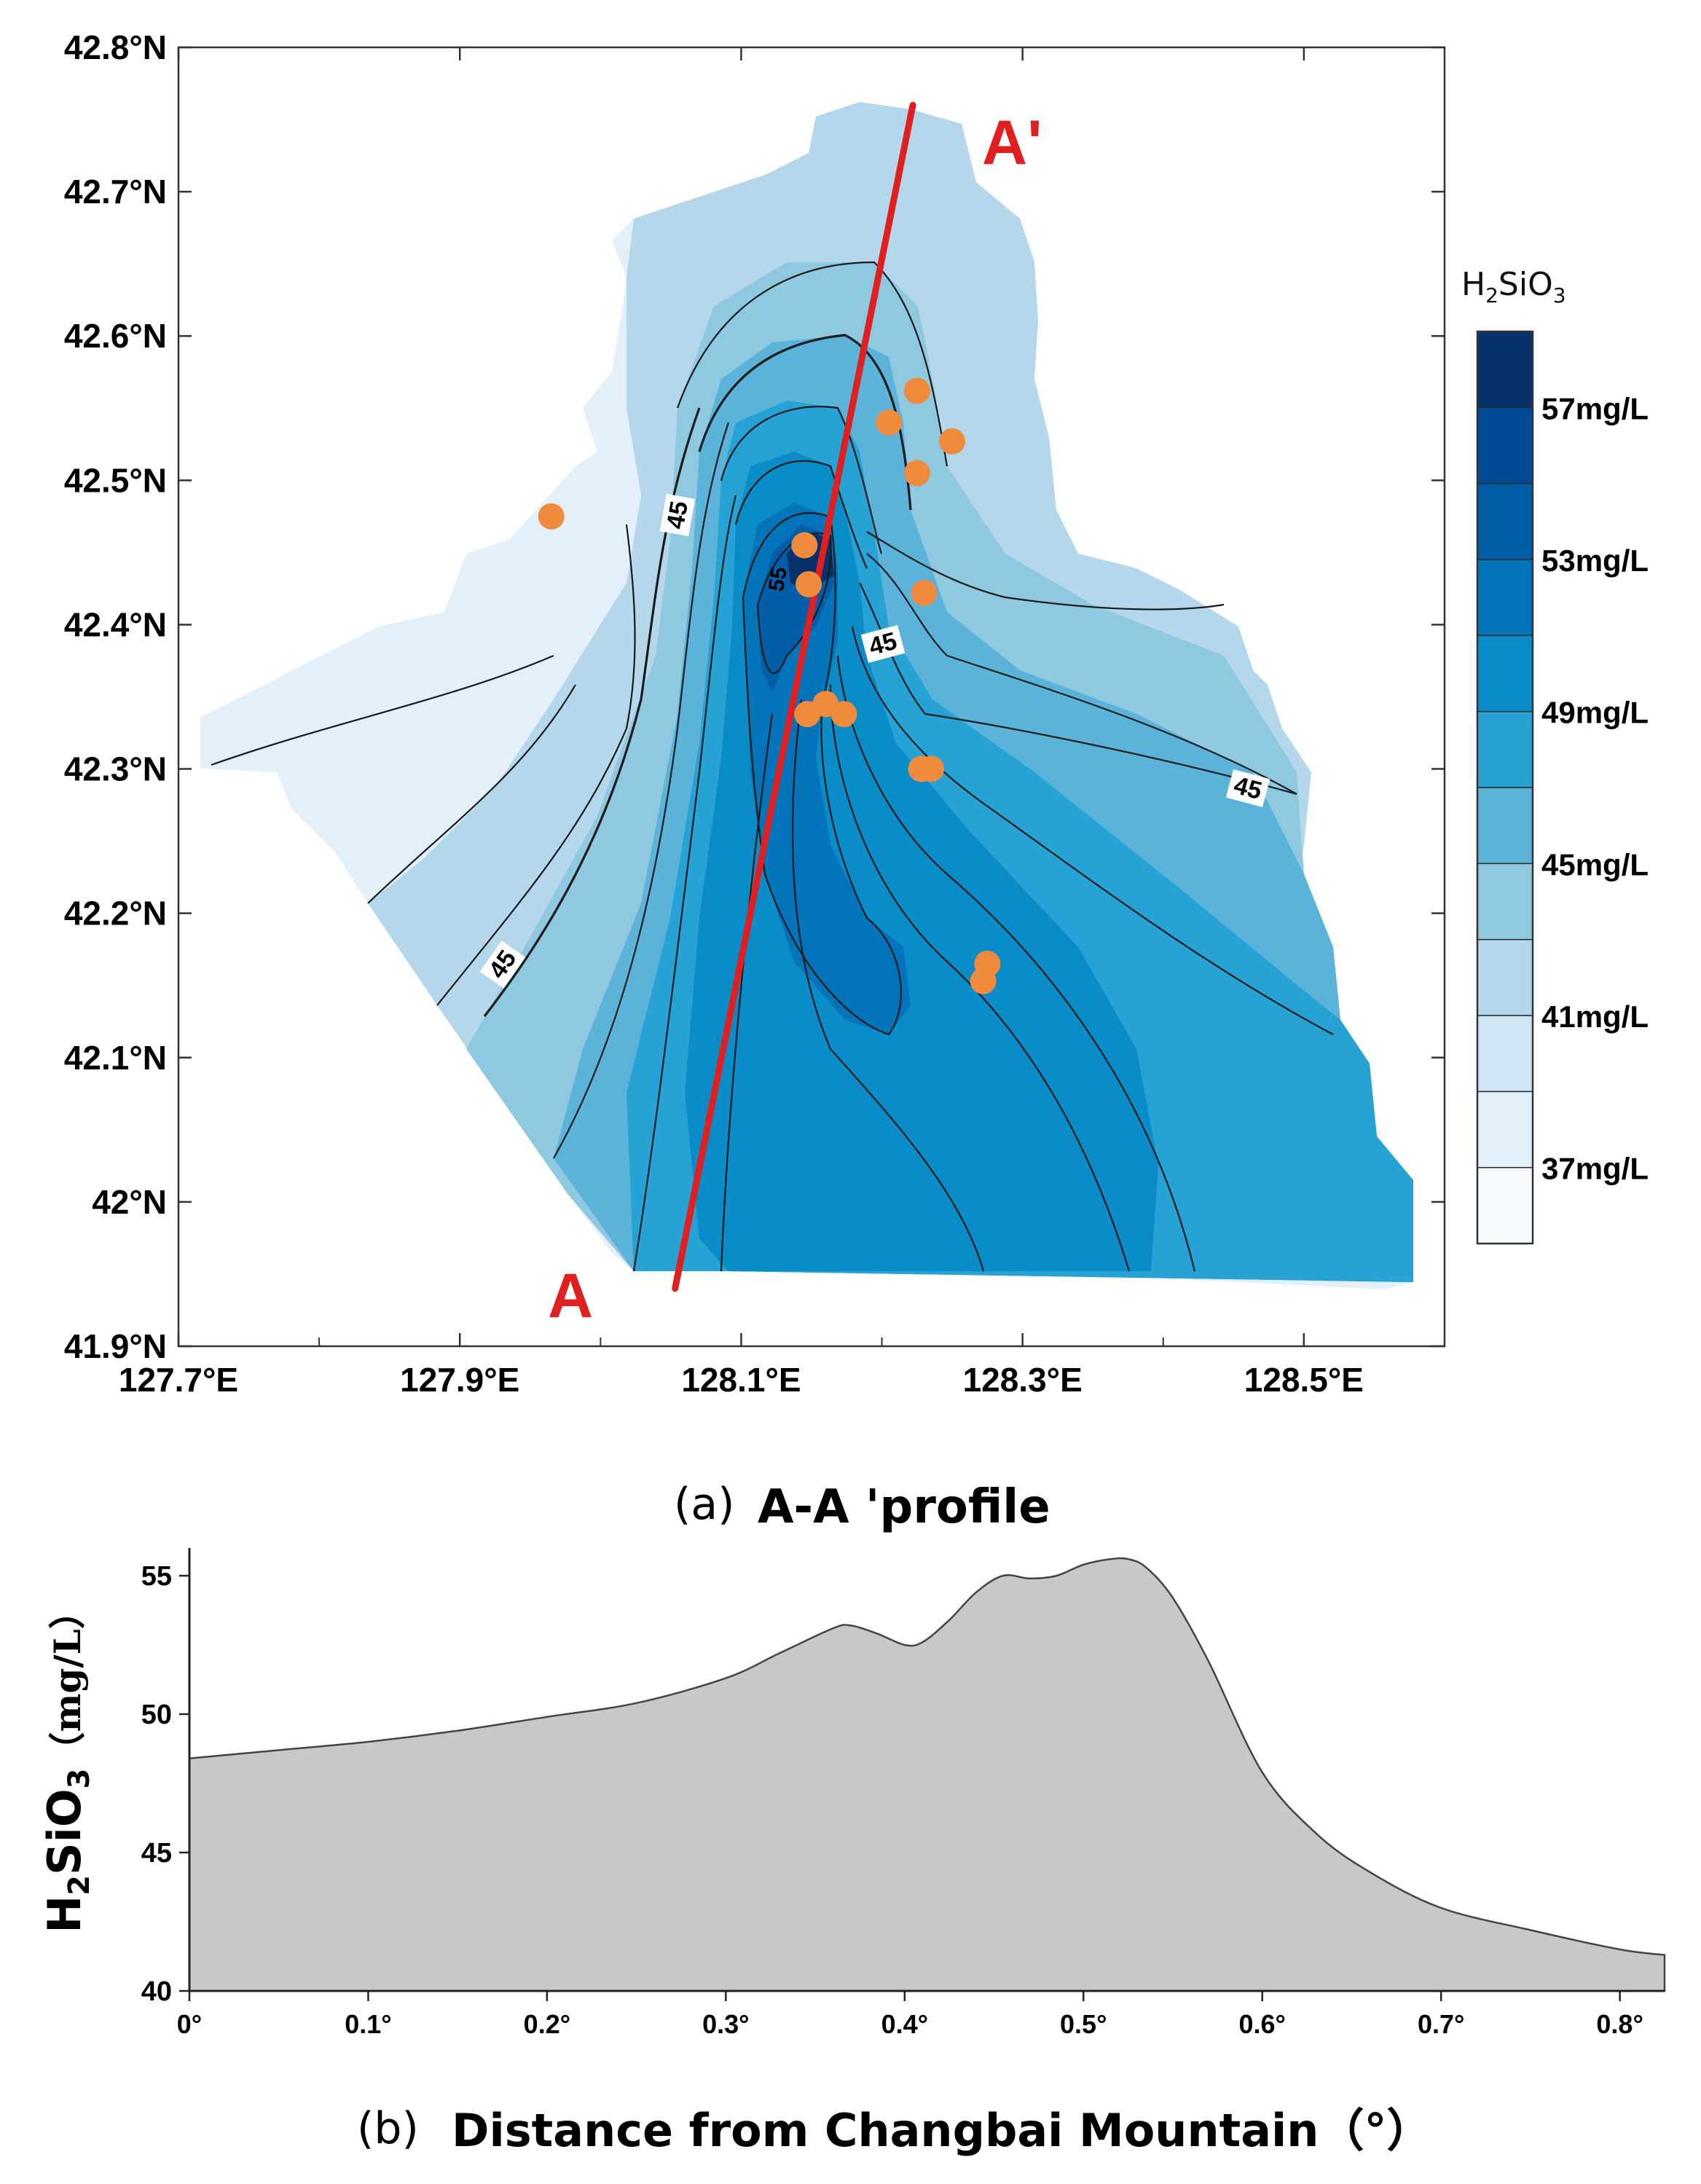  I want to click on profile-y-tick-label: 50, so click(156, 1715).